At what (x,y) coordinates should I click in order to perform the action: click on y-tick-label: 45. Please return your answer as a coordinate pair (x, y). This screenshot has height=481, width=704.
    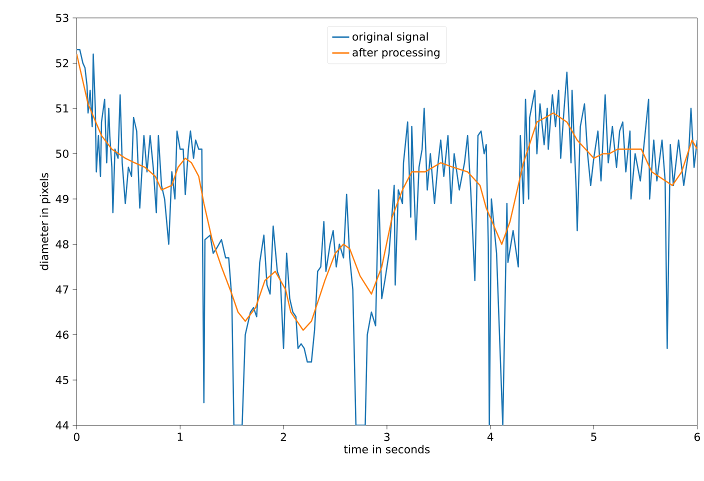
    Looking at the image, I should click on (62, 380).